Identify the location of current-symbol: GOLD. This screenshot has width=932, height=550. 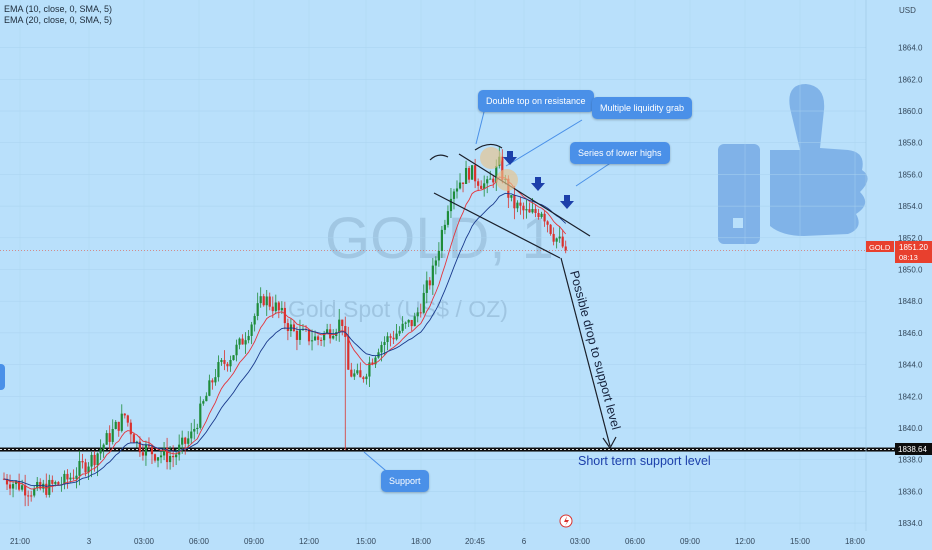
(880, 247).